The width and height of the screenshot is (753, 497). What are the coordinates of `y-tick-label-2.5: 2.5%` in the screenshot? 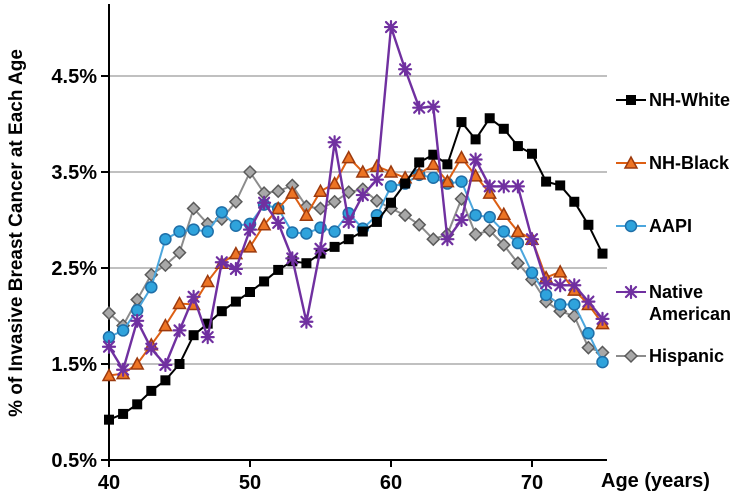 It's located at (74, 269).